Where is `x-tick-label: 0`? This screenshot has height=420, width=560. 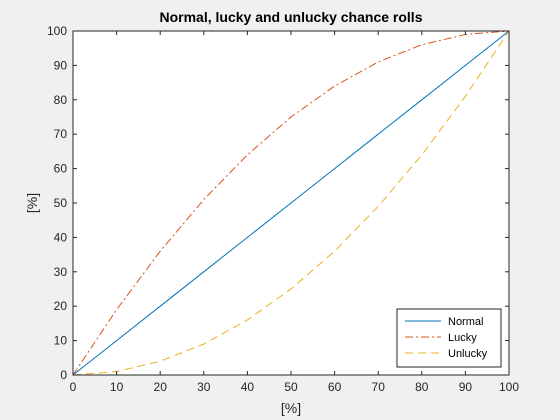
x-tick-label: 0 is located at coordinates (73, 387).